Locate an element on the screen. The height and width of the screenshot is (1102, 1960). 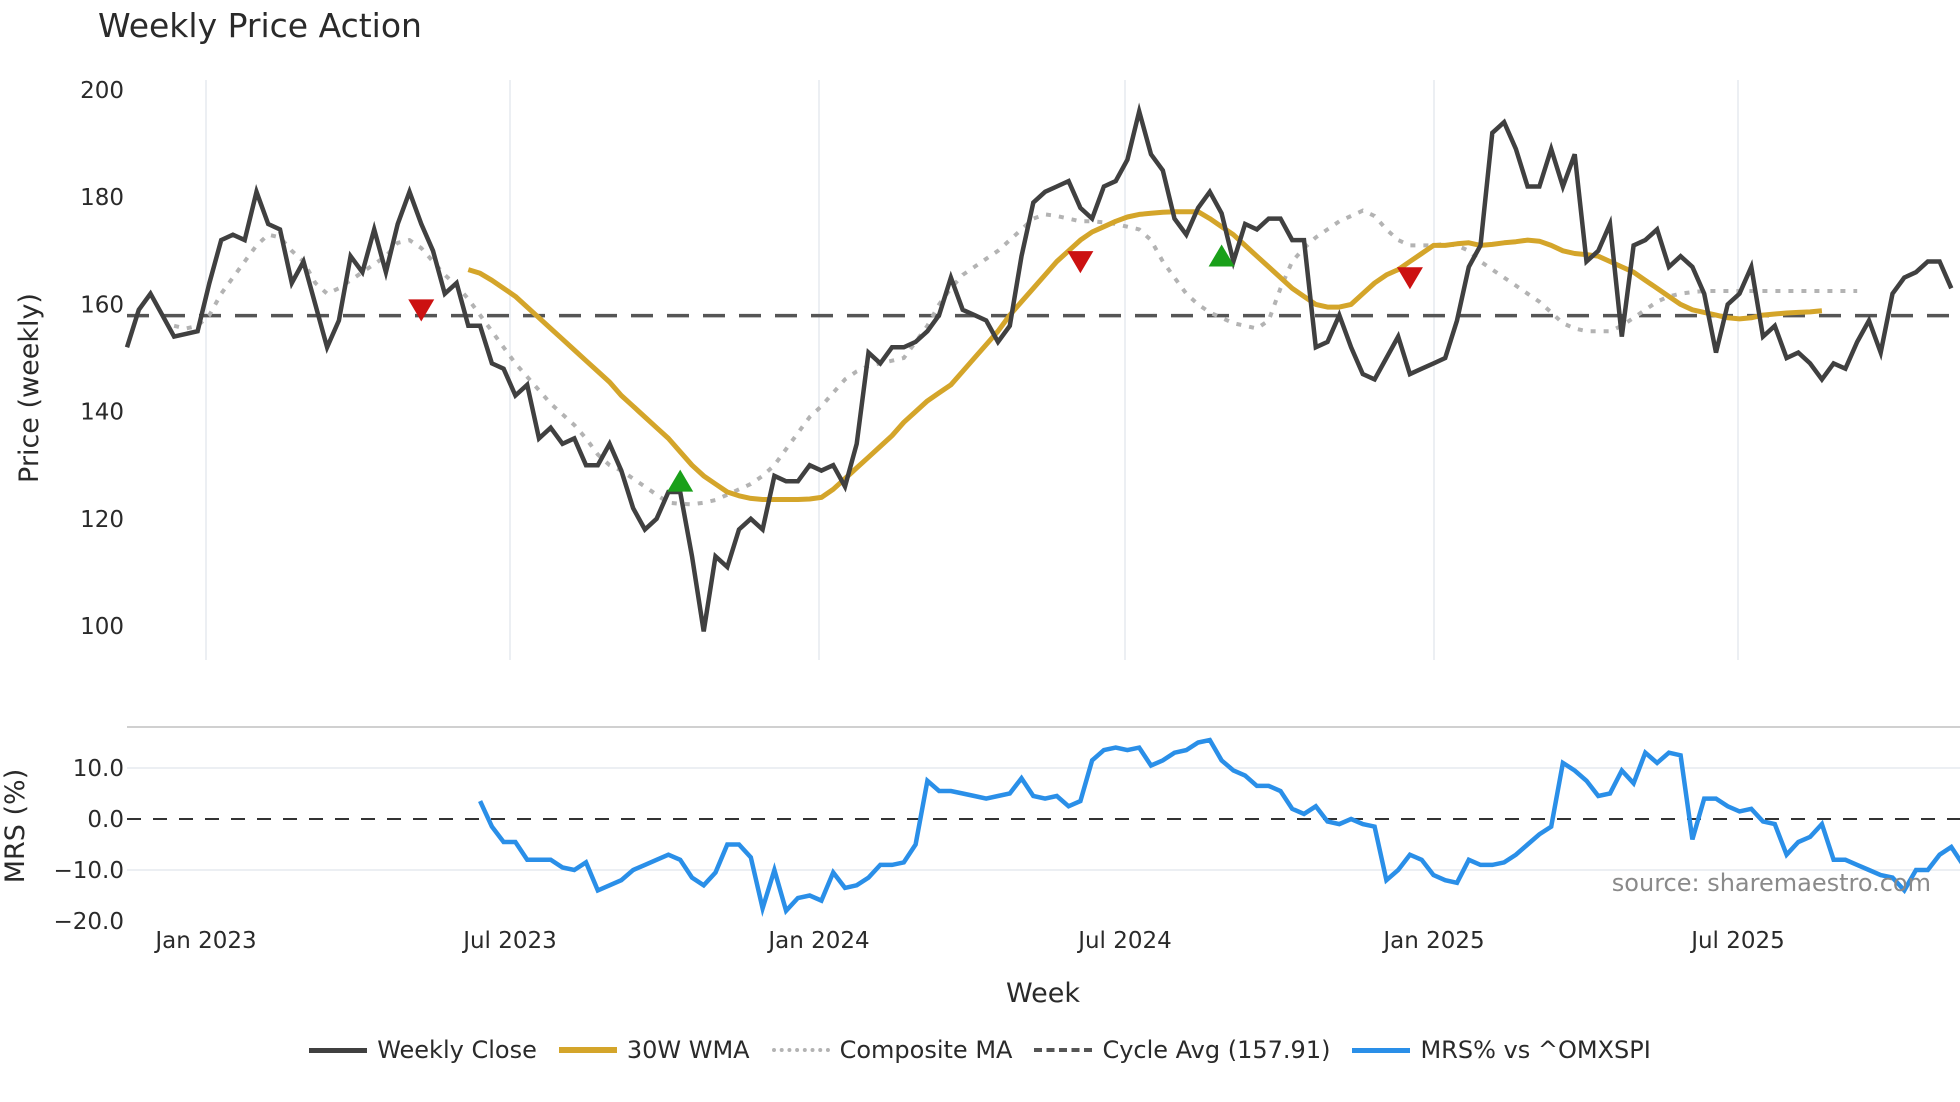
cycle-avg-swatch-icon is located at coordinates (1063, 1050).